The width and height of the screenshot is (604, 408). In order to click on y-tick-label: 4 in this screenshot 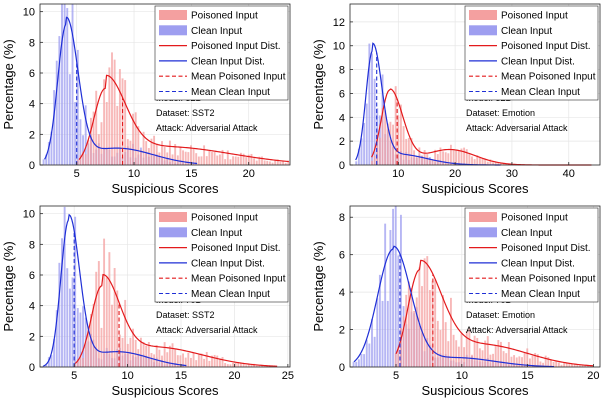, I will do `click(342, 118)`.